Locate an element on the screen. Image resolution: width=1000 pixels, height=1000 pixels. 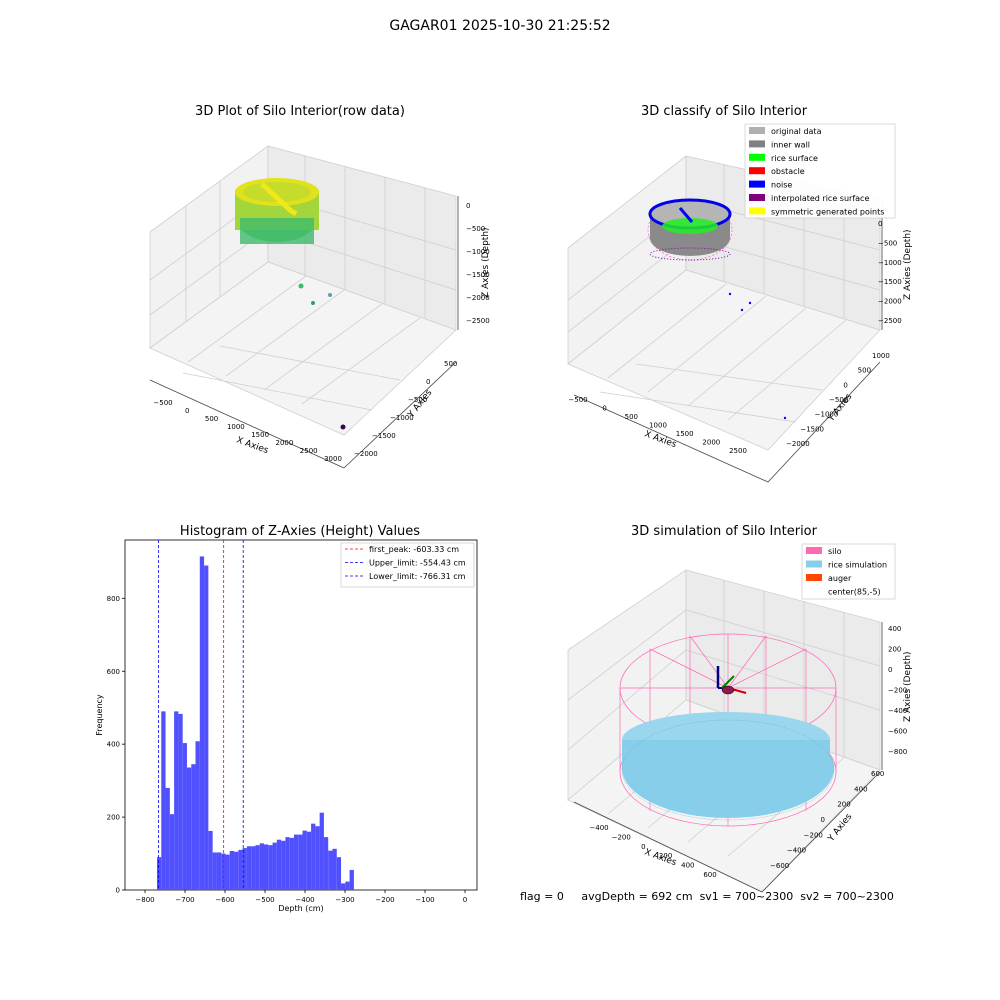
classify-y-tick: −1000 is located at coordinates (827, 415).